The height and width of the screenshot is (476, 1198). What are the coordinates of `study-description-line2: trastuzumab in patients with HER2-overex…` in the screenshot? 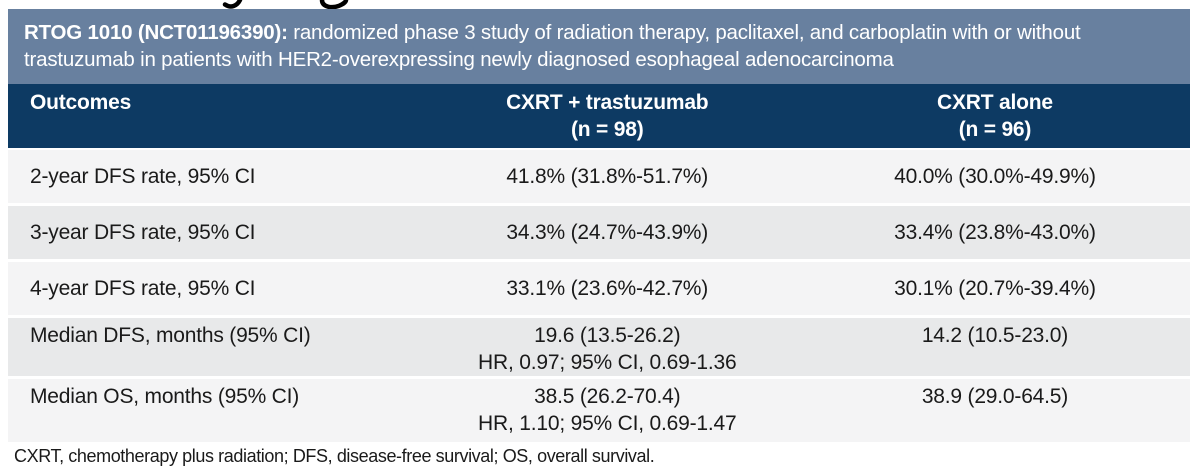 It's located at (459, 59).